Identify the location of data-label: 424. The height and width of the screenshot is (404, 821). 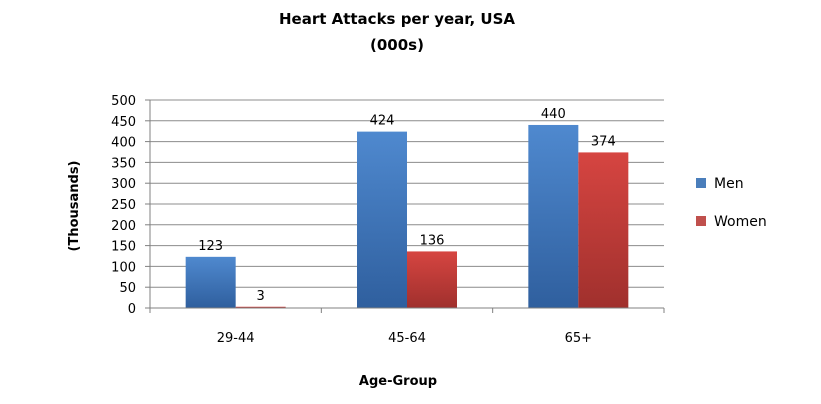
(382, 121).